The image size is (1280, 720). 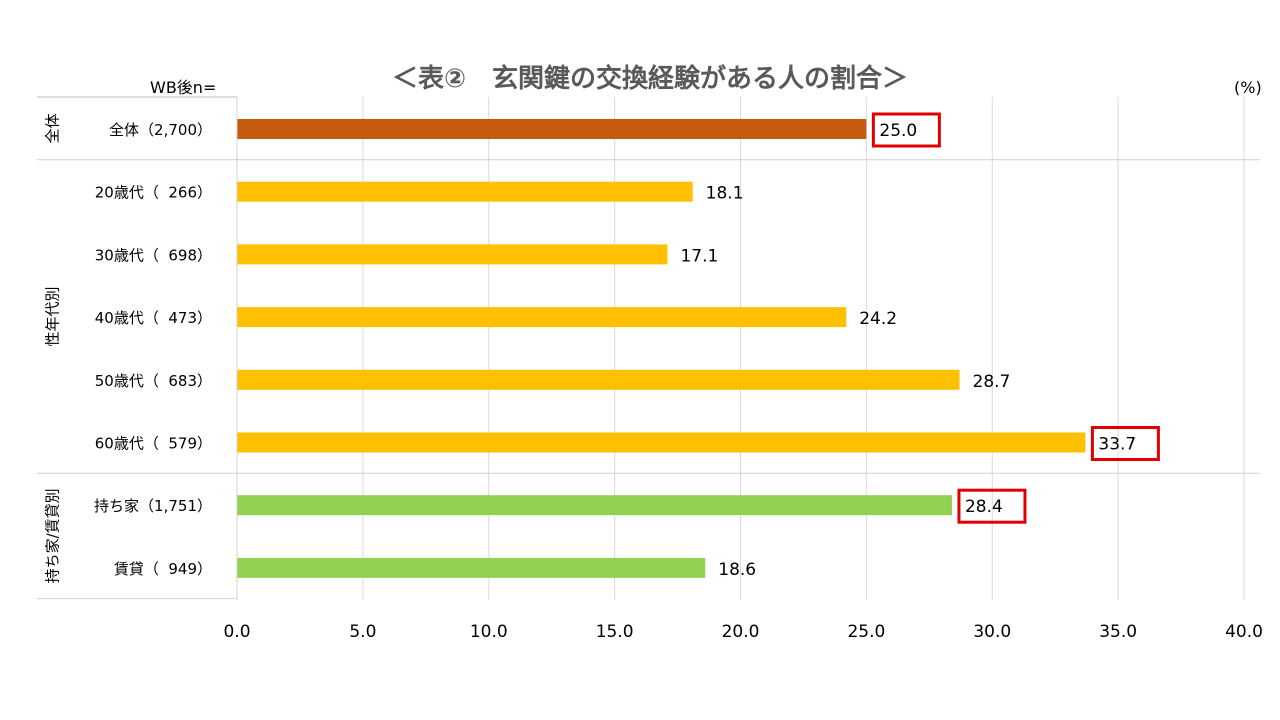 I want to click on x-tick-label: 30.0, so click(x=992, y=632).